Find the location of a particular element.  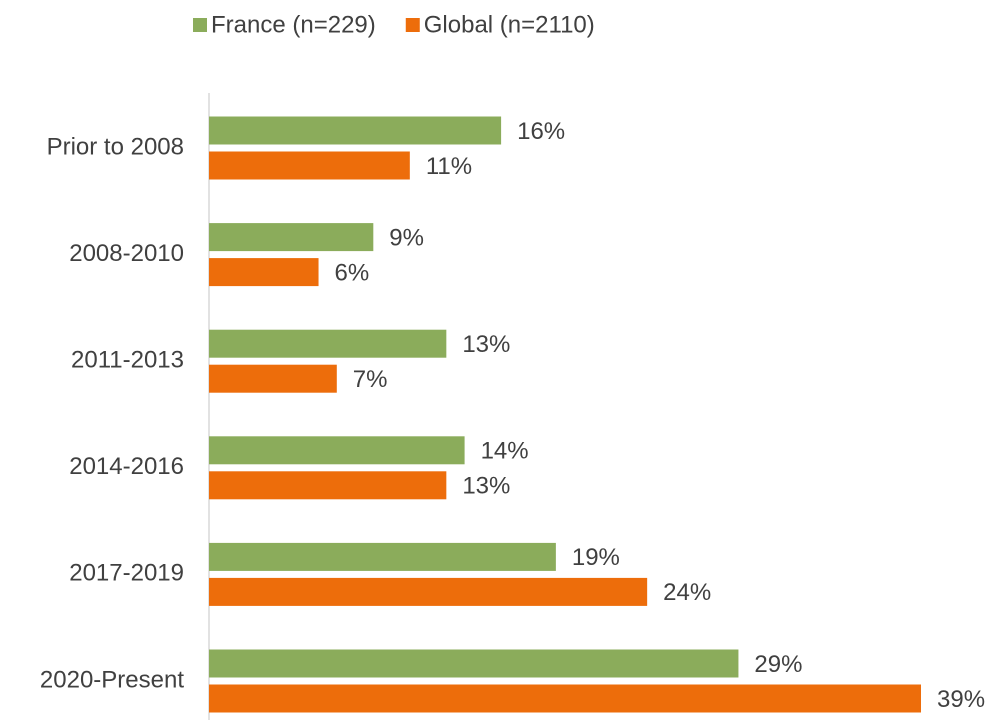

data-label: 29% is located at coordinates (778, 664).